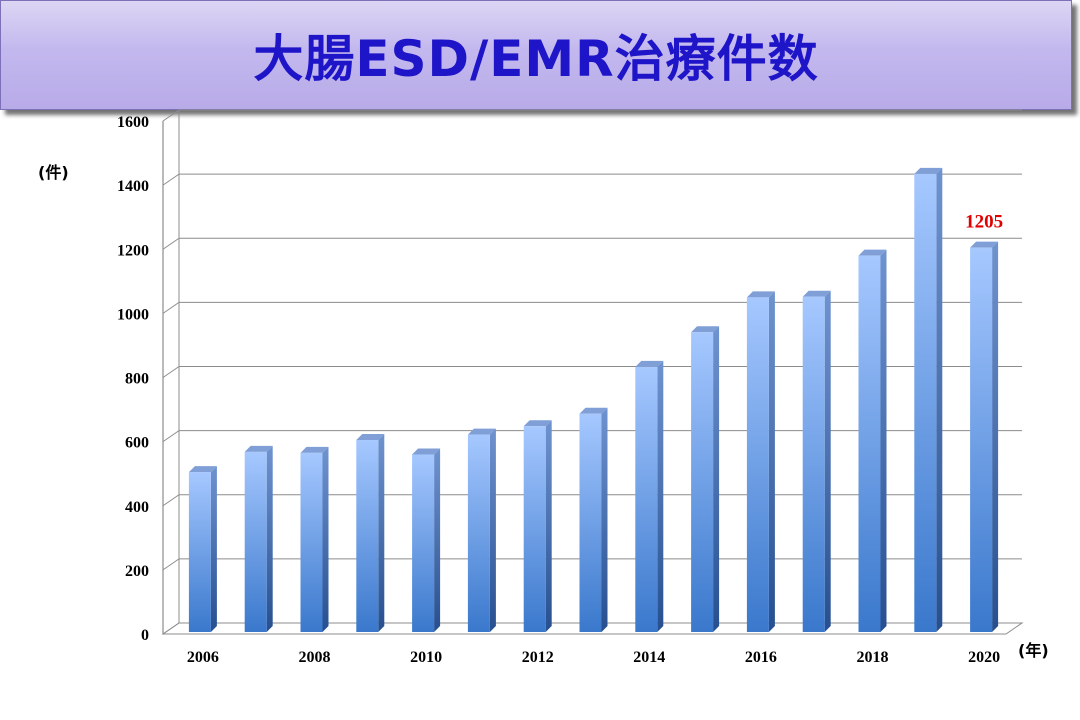  What do you see at coordinates (137, 507) in the screenshot?
I see `y-tick-label: 400` at bounding box center [137, 507].